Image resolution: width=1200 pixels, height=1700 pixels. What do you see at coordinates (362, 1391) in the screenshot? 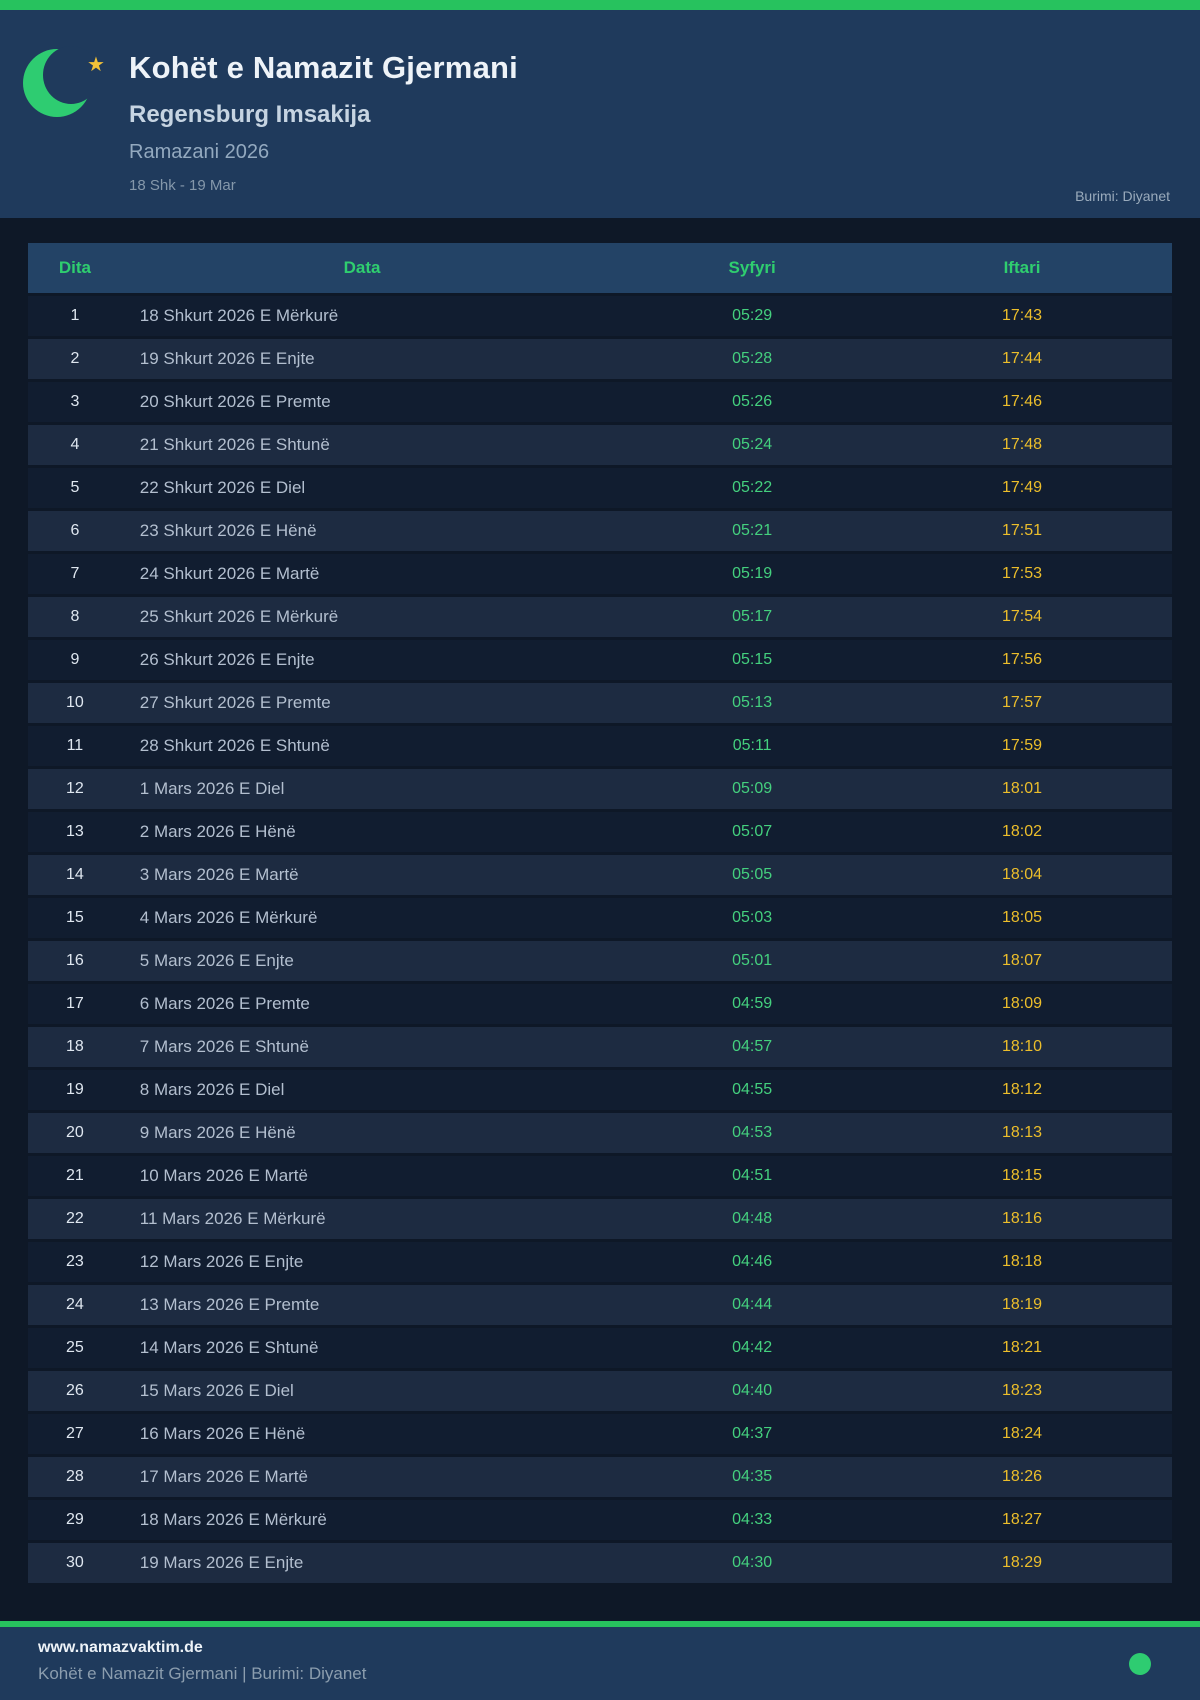
I see `cell-data: 15 Mars 2026 E Diel` at bounding box center [362, 1391].